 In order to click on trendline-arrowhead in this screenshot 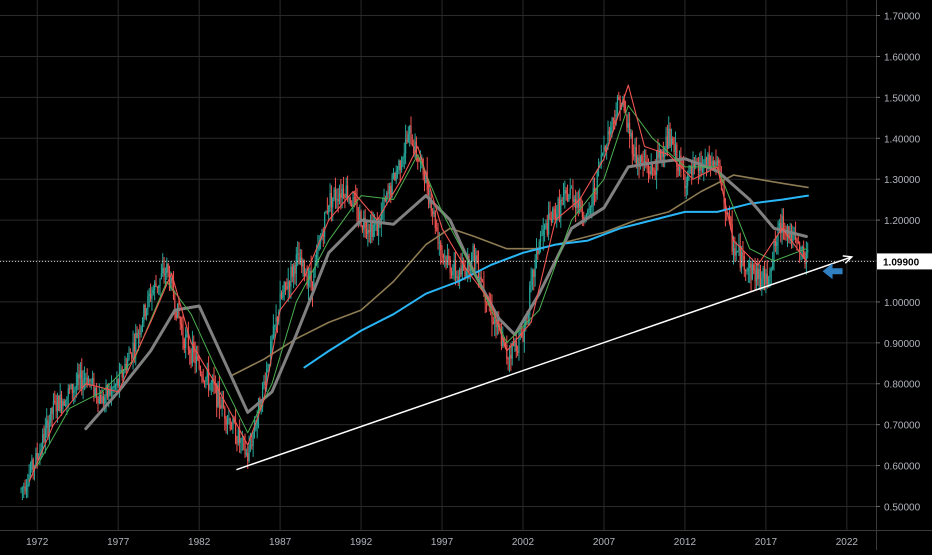, I will do `click(848, 259)`.